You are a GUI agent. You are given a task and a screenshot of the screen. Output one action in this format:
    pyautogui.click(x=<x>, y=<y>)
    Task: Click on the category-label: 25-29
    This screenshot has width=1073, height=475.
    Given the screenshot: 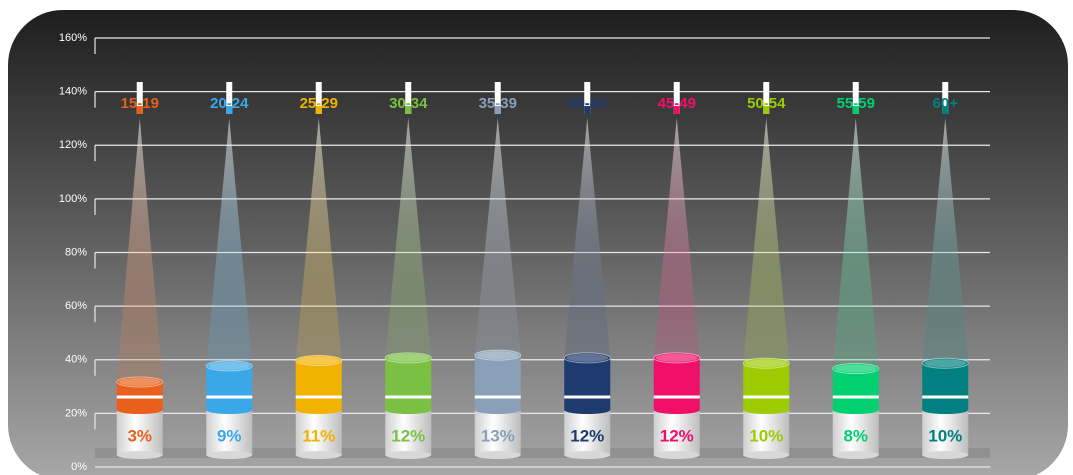 What is the action you would take?
    pyautogui.click(x=319, y=103)
    